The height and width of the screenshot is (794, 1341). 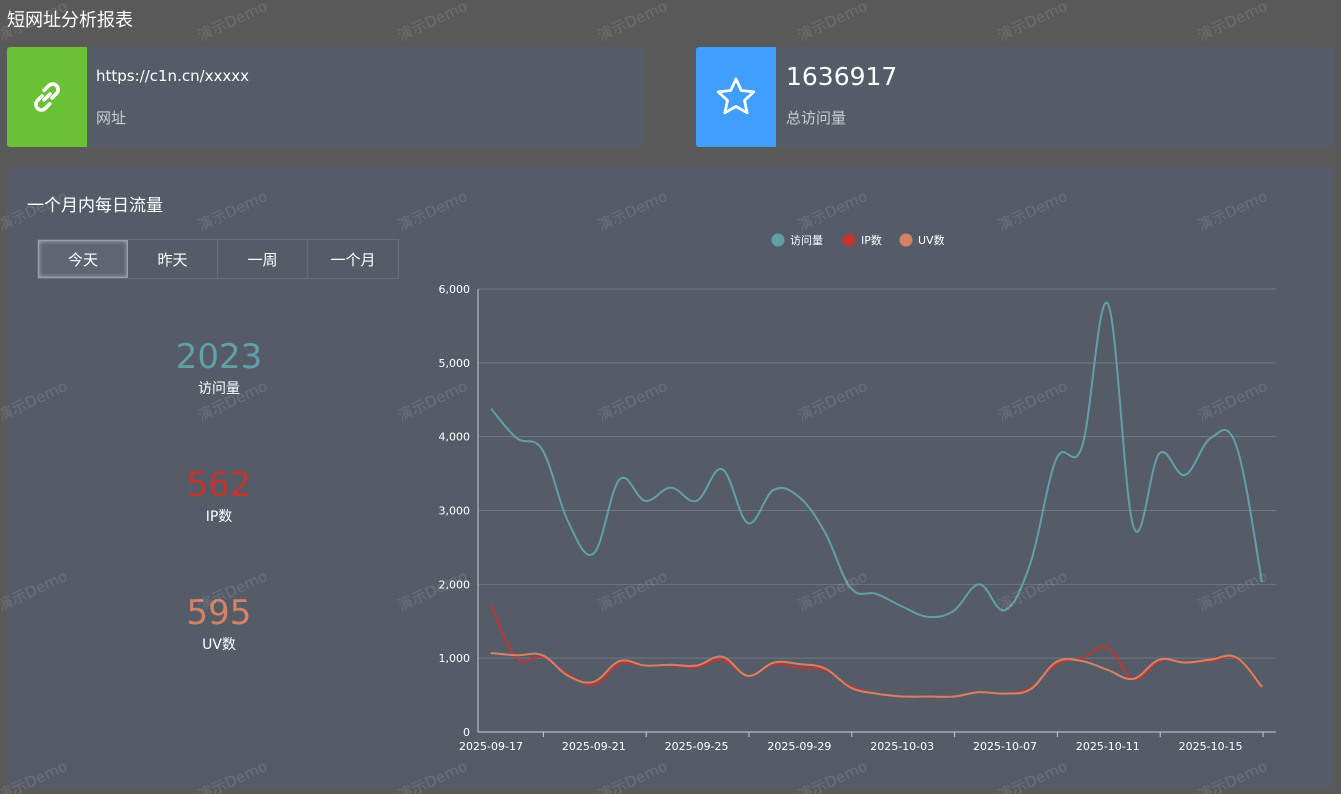 What do you see at coordinates (325, 97) in the screenshot?
I see `url-card: https://c1n.cn/xxxxx 网址` at bounding box center [325, 97].